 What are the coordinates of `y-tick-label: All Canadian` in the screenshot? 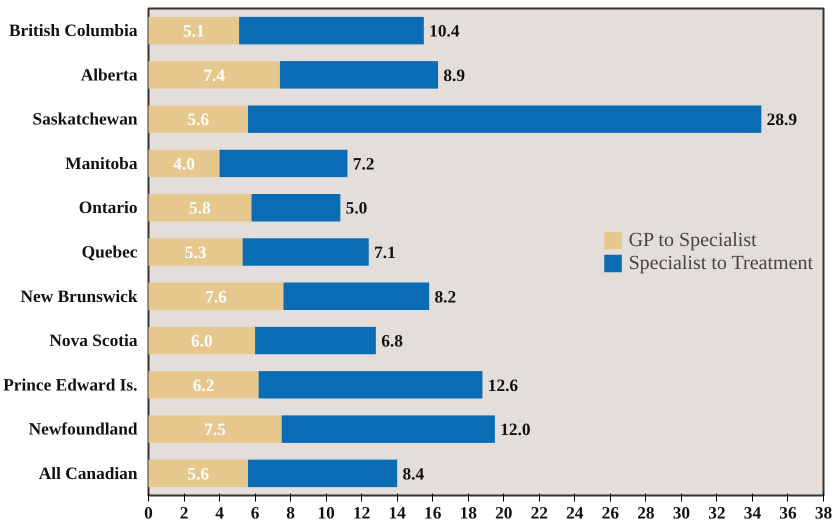 It's located at (88, 473).